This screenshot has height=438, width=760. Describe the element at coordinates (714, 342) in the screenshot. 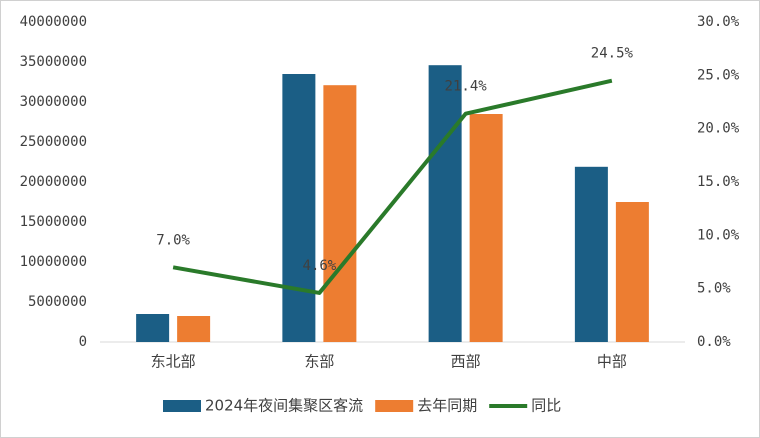

I see `y2-tick-label: 0.0%` at that location.